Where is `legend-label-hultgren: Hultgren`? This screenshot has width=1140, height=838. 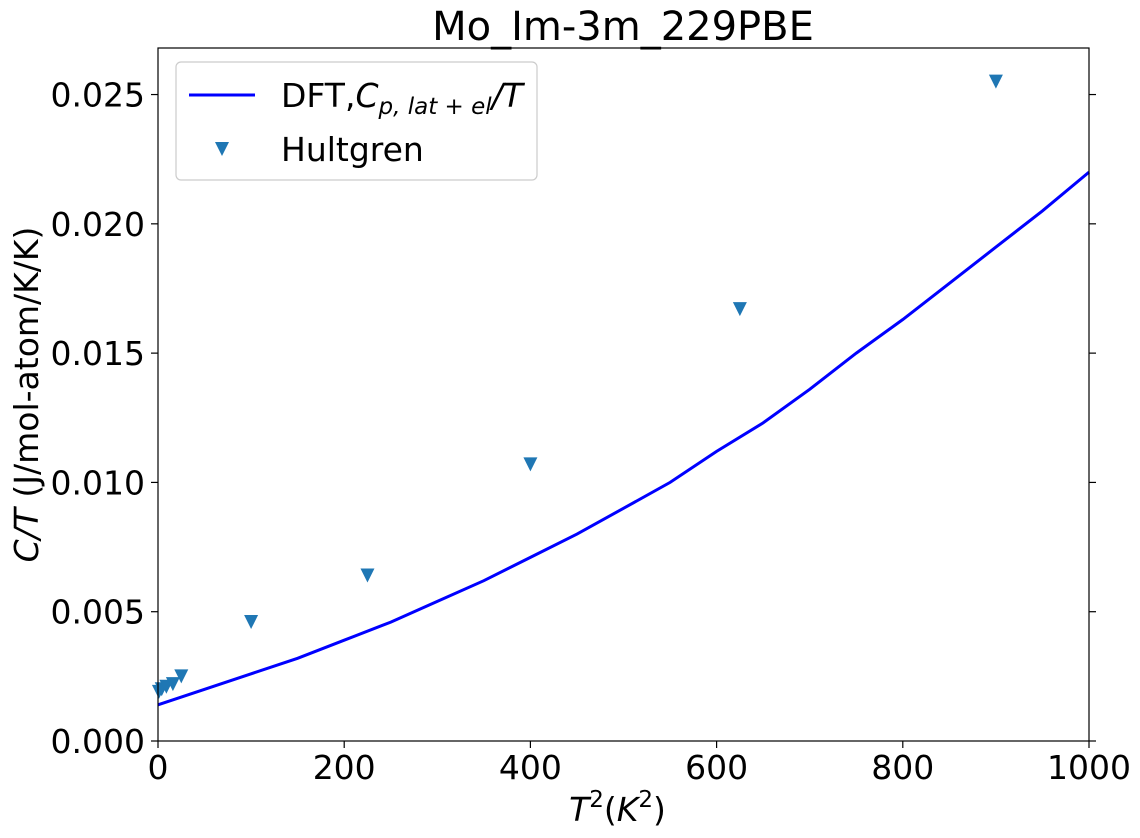
legend-label-hultgren: Hultgren is located at coordinates (352, 149).